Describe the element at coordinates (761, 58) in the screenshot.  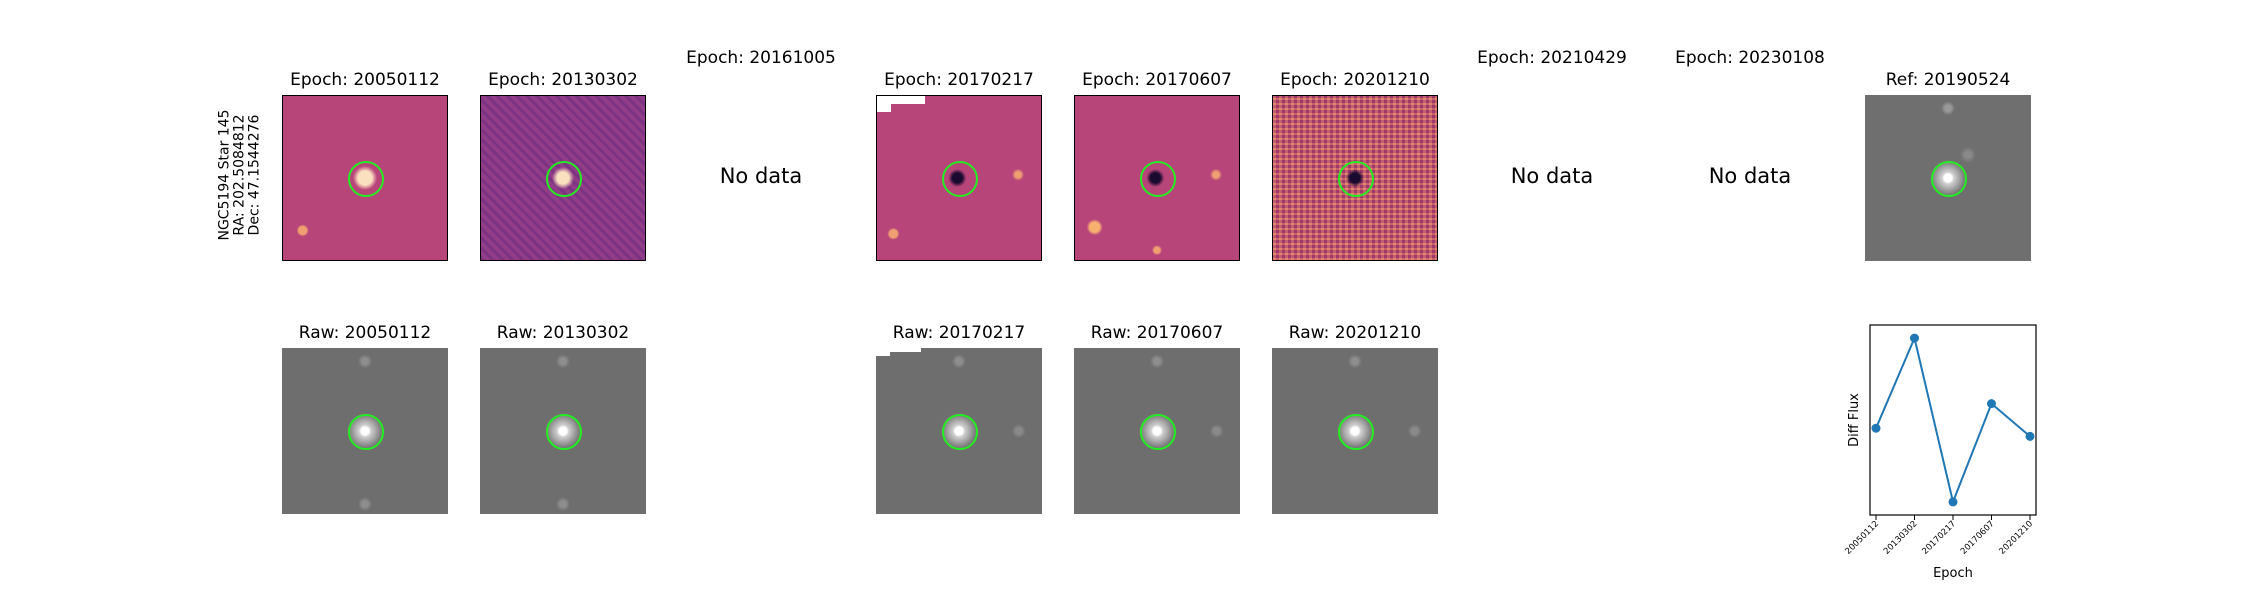
I see `diff-title-3: Epoch: 20161005` at that location.